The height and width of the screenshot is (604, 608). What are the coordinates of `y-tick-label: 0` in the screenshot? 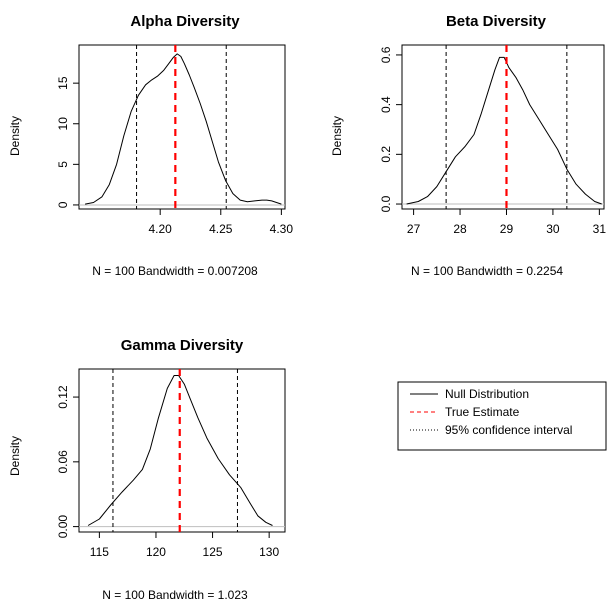 It's located at (63, 204).